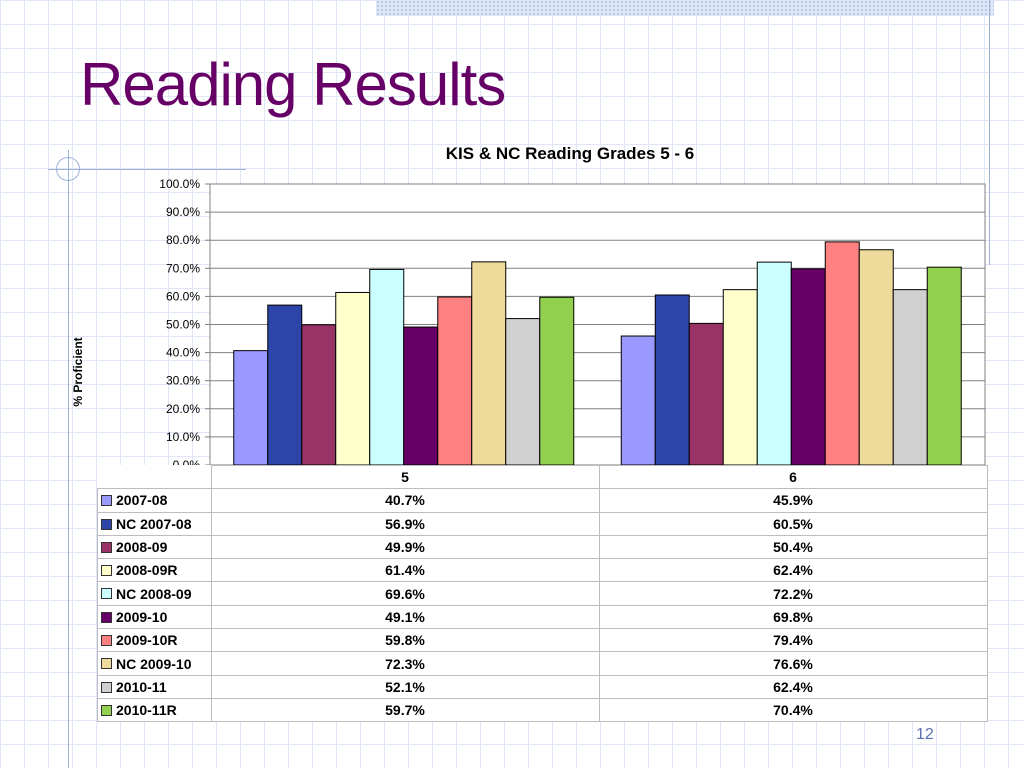  Describe the element at coordinates (405, 710) in the screenshot. I see `data-label: 59.7%` at that location.